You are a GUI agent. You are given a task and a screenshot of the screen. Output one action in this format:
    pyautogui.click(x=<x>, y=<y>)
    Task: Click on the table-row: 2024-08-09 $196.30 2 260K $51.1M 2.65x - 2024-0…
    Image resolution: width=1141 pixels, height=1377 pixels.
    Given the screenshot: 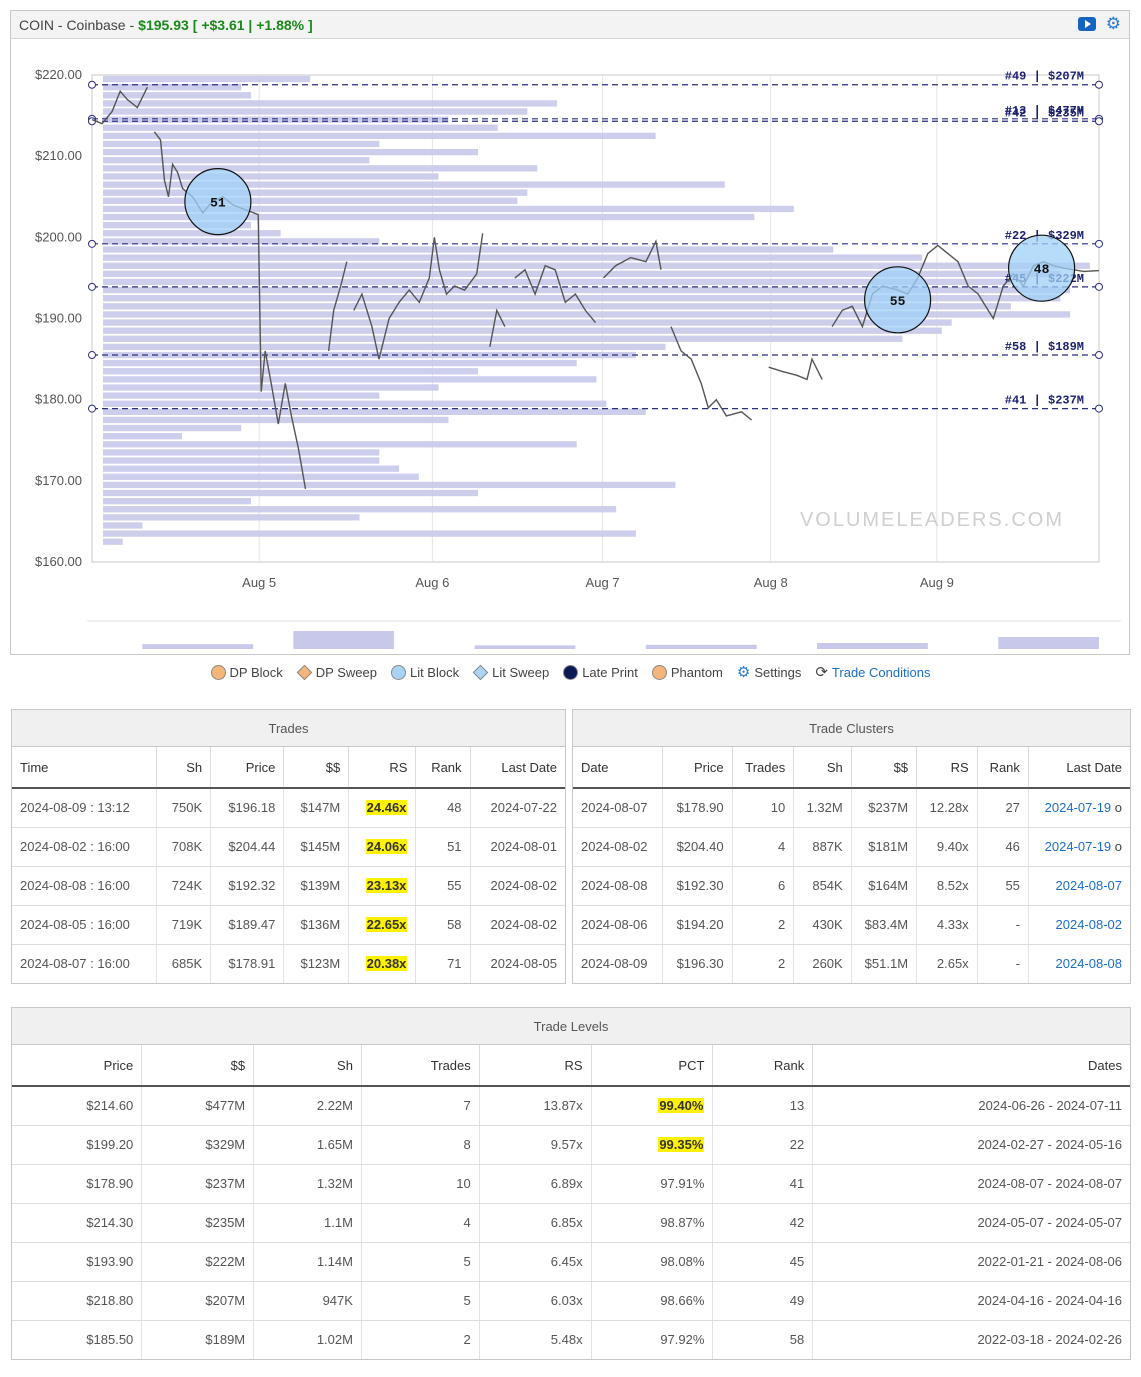 What is the action you would take?
    pyautogui.click(x=851, y=963)
    